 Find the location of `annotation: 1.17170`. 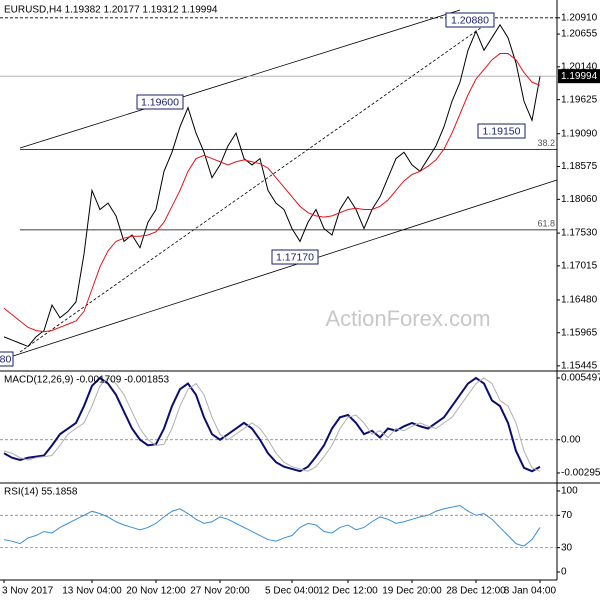

annotation: 1.17170 is located at coordinates (295, 257).